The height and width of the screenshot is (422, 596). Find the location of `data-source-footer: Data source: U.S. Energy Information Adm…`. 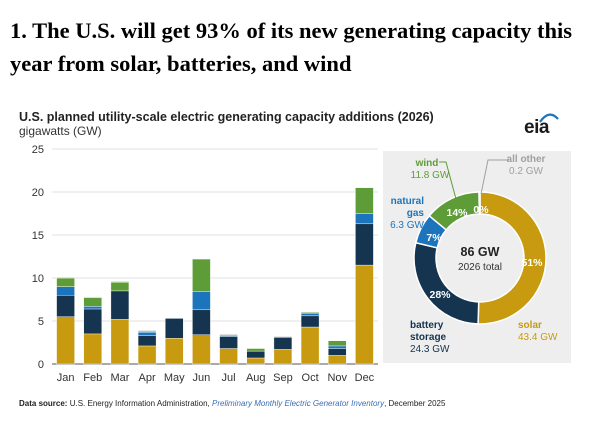

data-source-footer: Data source: U.S. Energy Information Adm… is located at coordinates (232, 403).